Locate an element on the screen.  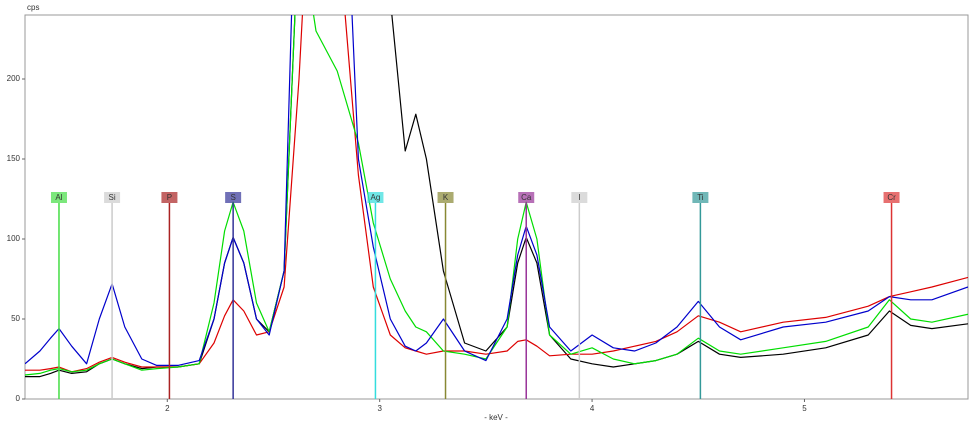
element-label: Ti is located at coordinates (700, 197).